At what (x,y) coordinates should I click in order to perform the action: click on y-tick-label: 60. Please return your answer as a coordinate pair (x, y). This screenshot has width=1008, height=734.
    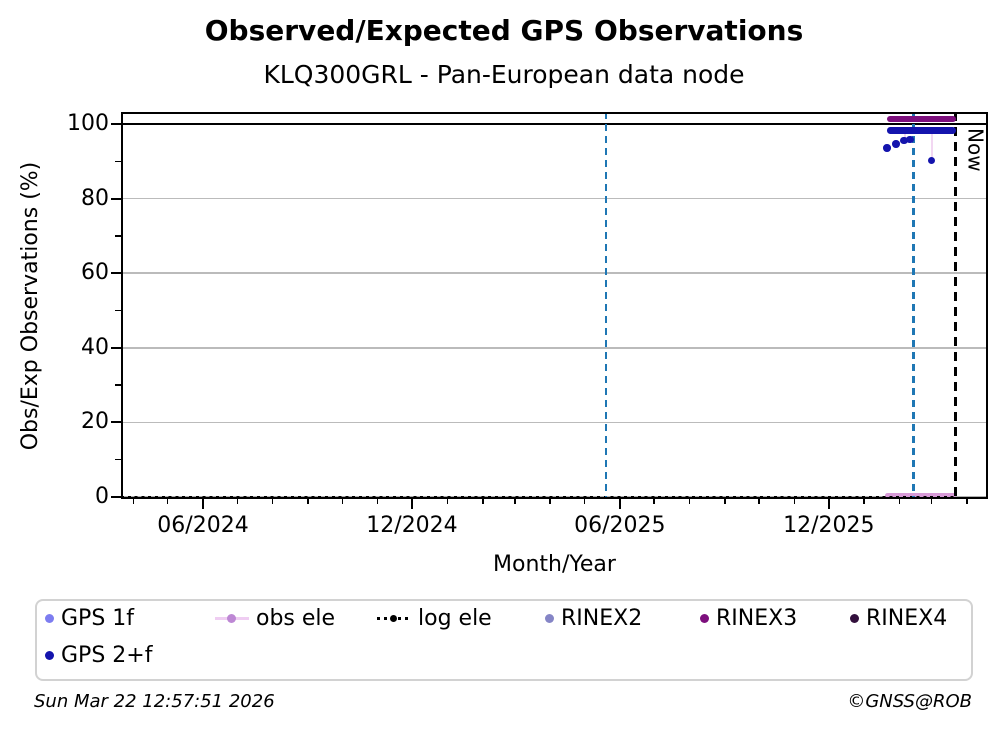
    Looking at the image, I should click on (95, 273).